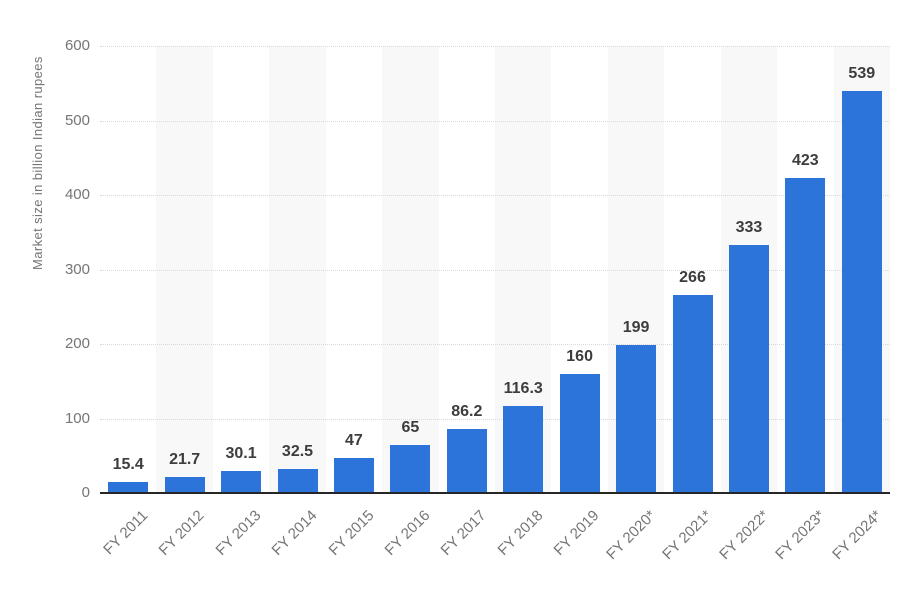 The image size is (917, 589). Describe the element at coordinates (354, 440) in the screenshot. I see `value-label-fy-2015: 47` at that location.